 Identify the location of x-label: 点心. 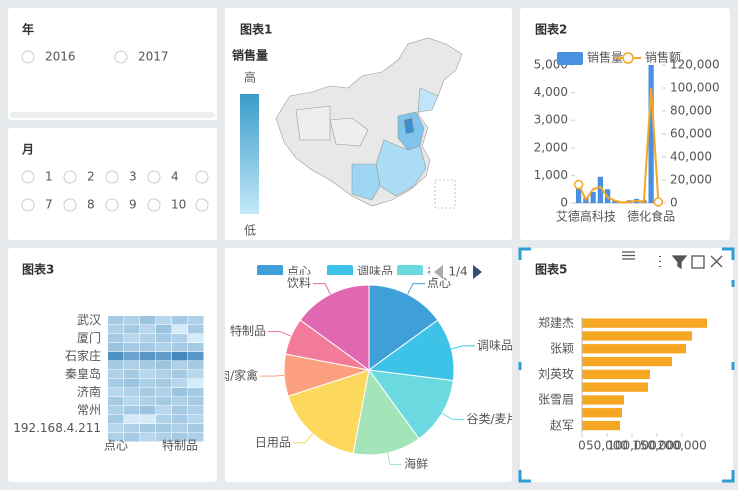
(116, 446).